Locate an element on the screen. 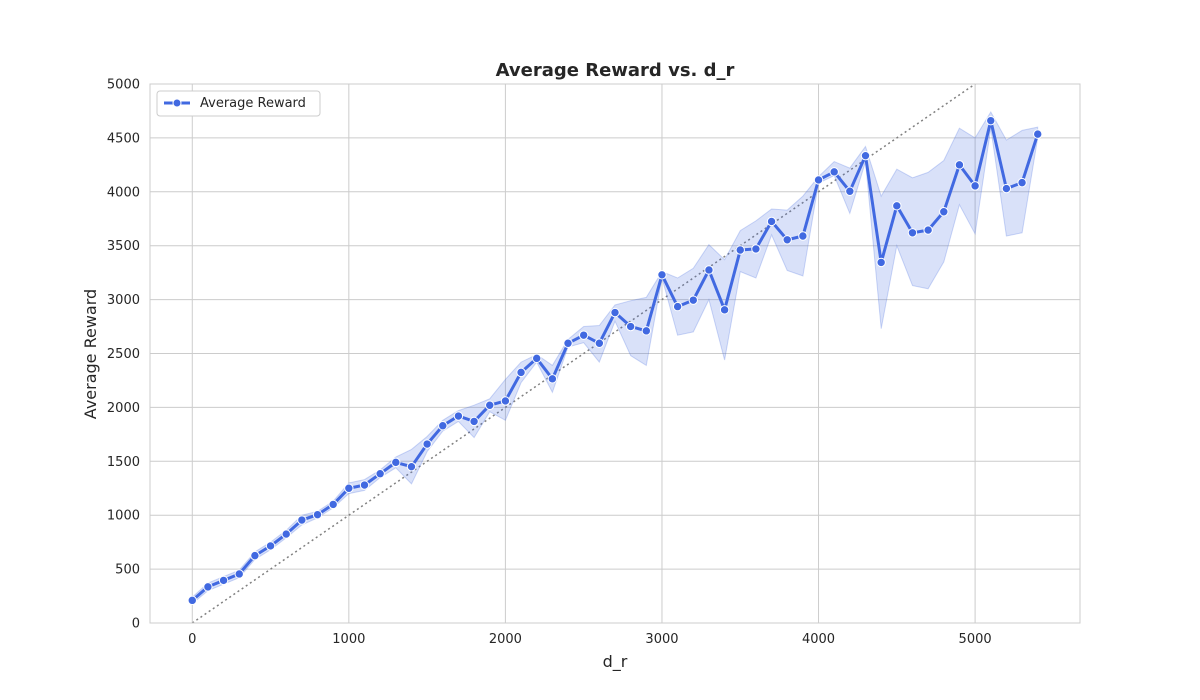 The image size is (1200, 700). y-tick-label: 0 is located at coordinates (136, 624).